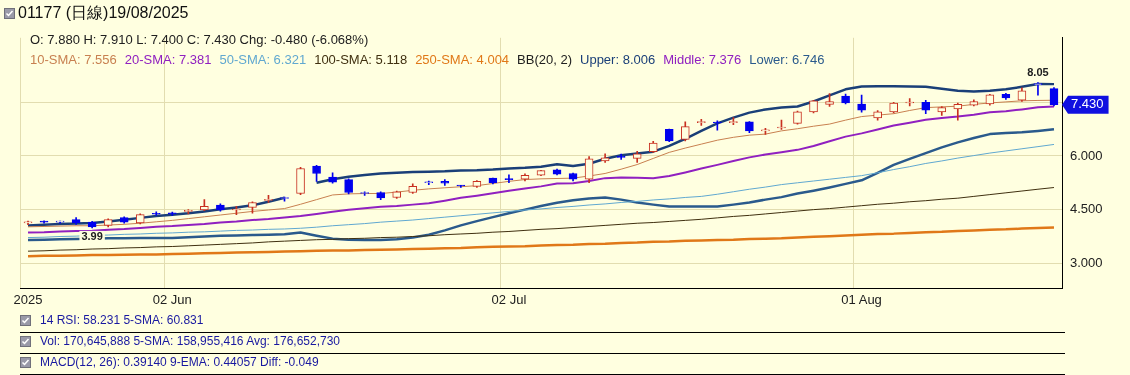 The image size is (1130, 375). I want to click on annotation: O: 7.880 H: 7.910 L: 7.400 C: 7.430 Chg: -0.480 (-6.068%), so click(199, 39).